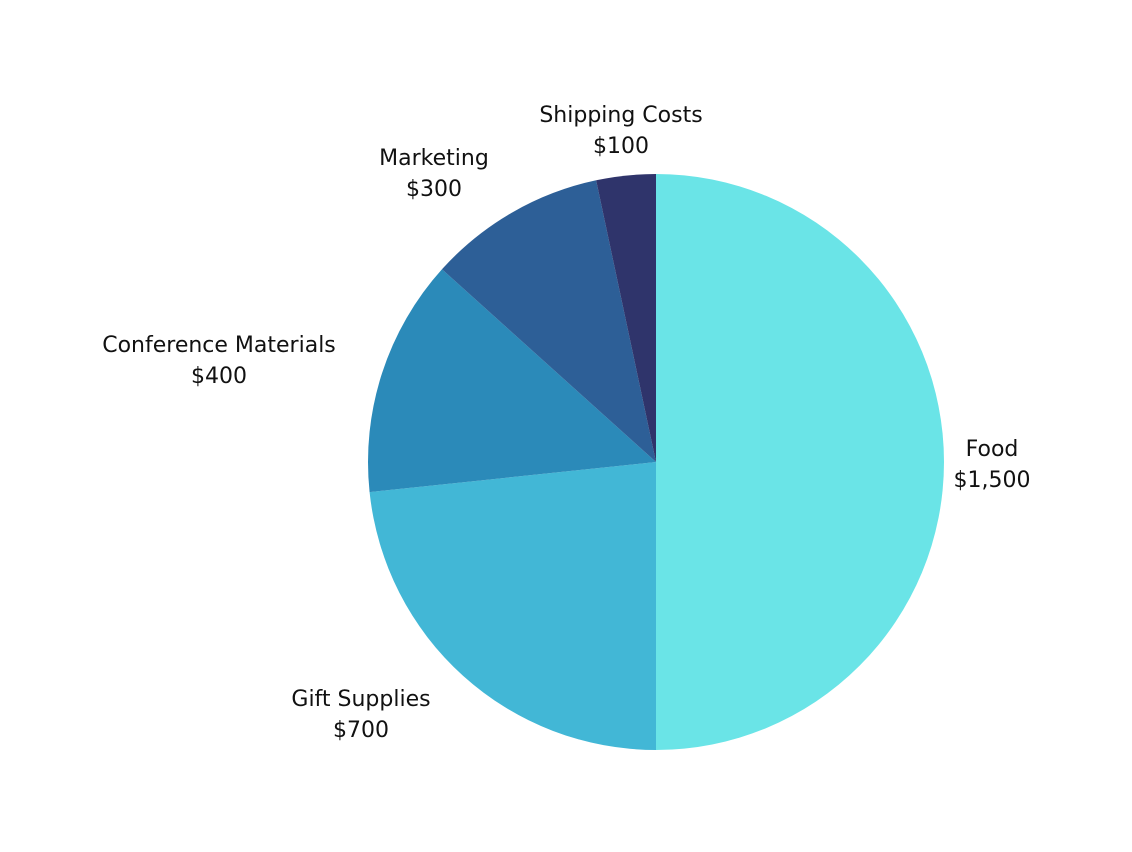  I want to click on slice-label-gift-supplies: Gift Supplies $700, so click(360, 715).